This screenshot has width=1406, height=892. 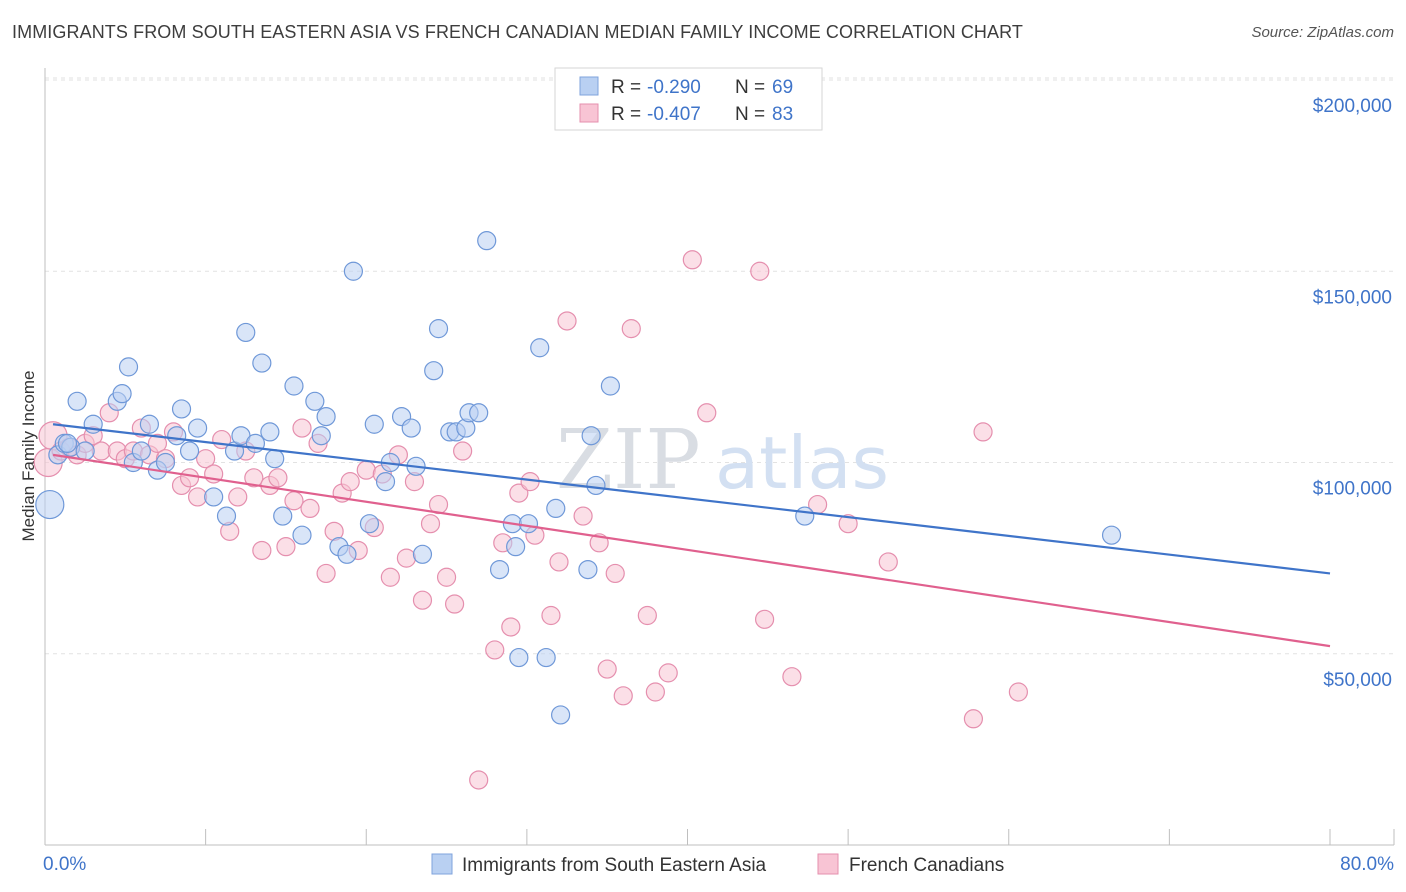 I want to click on stats-box-frame, so click(x=688, y=99).